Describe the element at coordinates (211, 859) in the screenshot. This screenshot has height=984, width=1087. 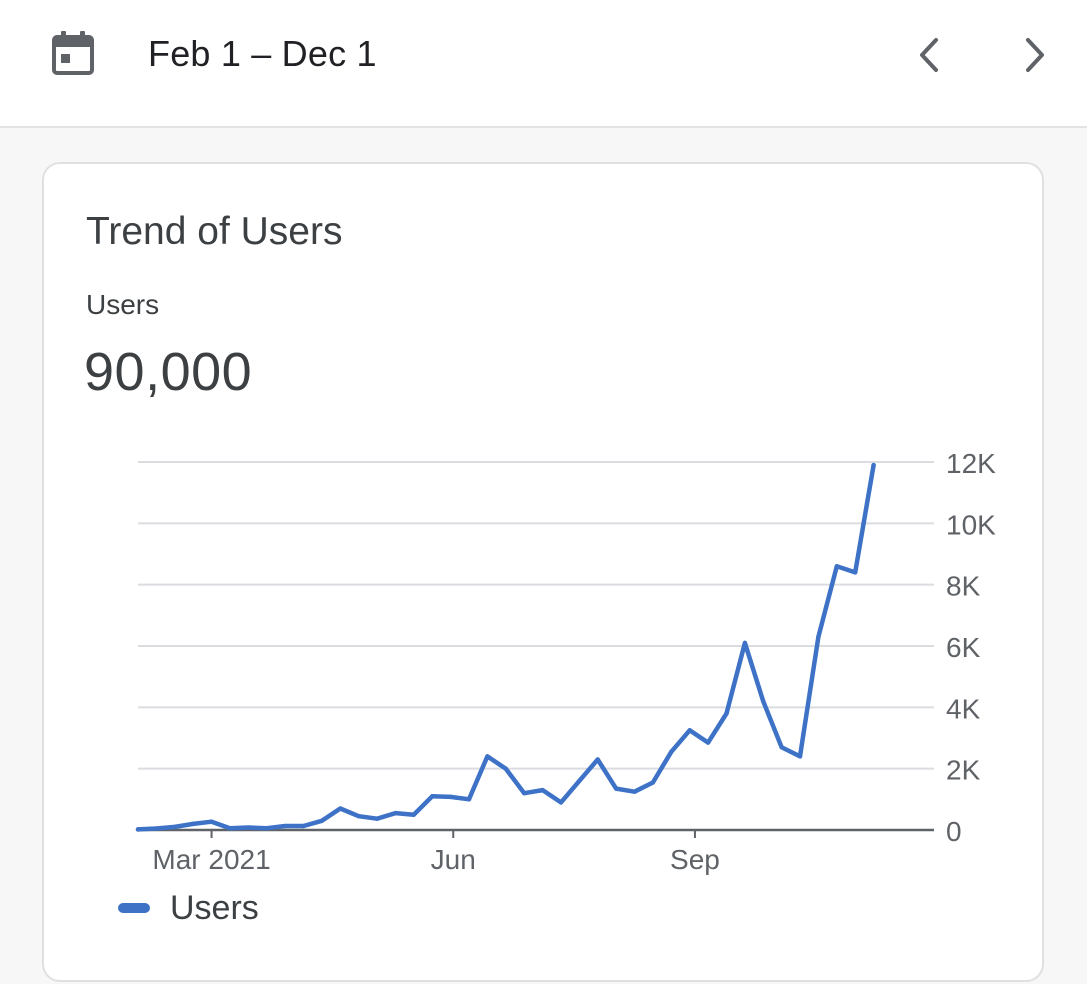
I see `x-tick-label: Mar 2021` at that location.